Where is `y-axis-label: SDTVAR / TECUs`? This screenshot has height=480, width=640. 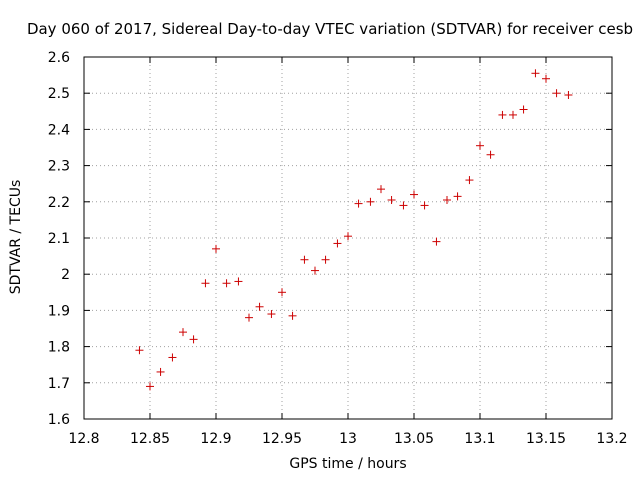 y-axis-label: SDTVAR / TECUs is located at coordinates (16, 237).